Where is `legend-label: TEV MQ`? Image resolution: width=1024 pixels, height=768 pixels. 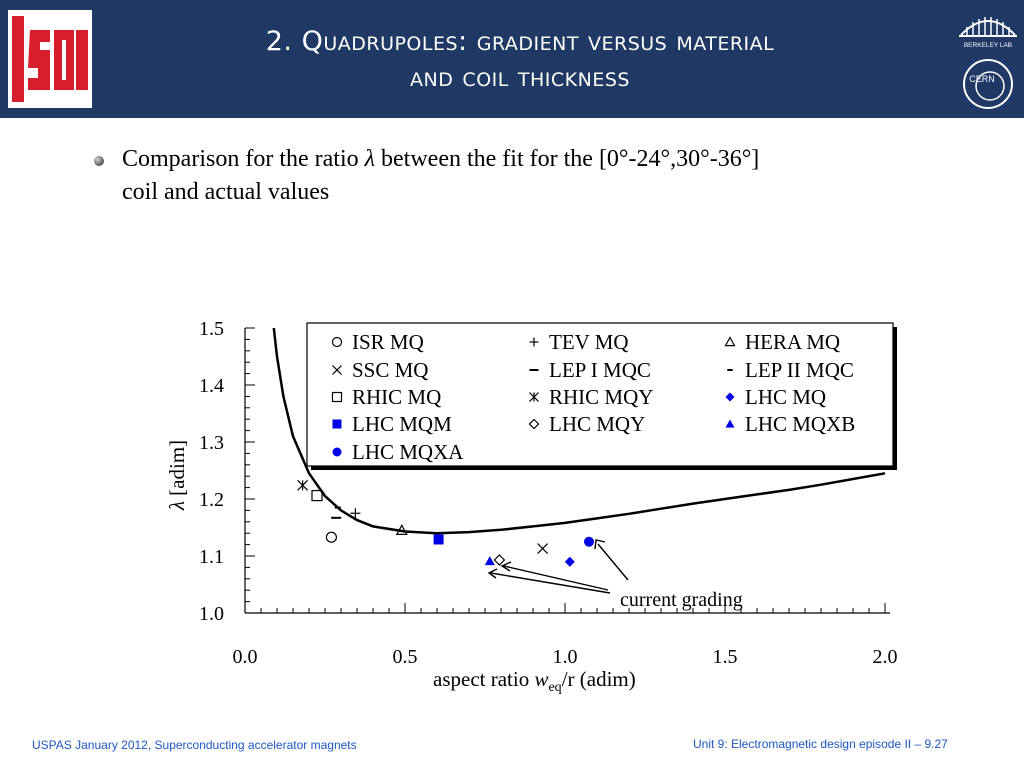 legend-label: TEV MQ is located at coordinates (589, 342).